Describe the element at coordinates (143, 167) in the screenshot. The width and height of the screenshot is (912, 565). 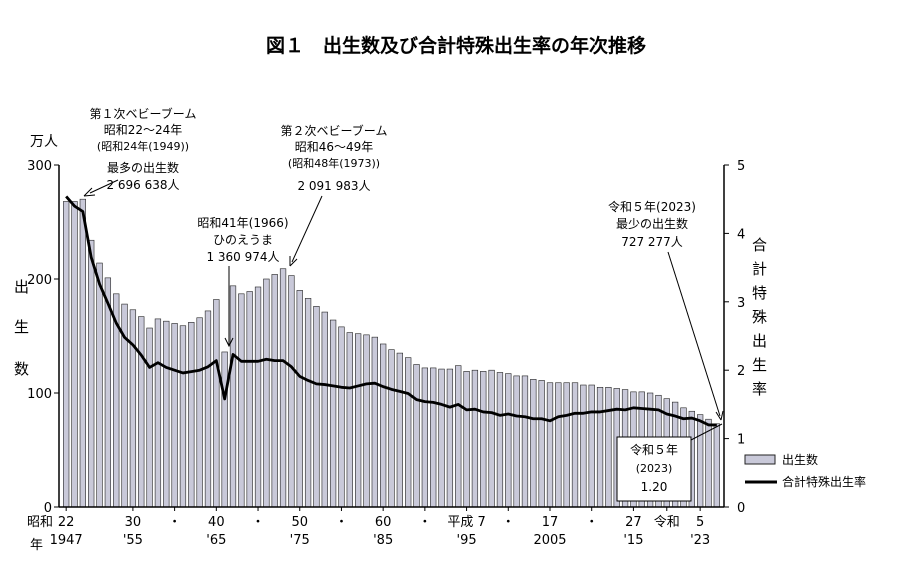
I see `ann-first-boom-line-3: 最多の出生数` at that location.